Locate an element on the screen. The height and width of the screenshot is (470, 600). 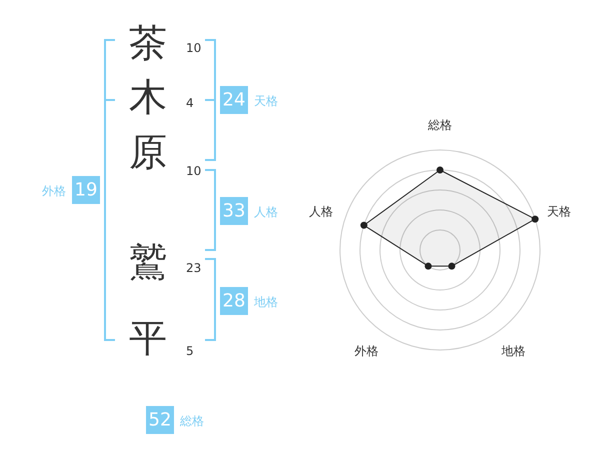
spoke-label: 人格 is located at coordinates (321, 211).